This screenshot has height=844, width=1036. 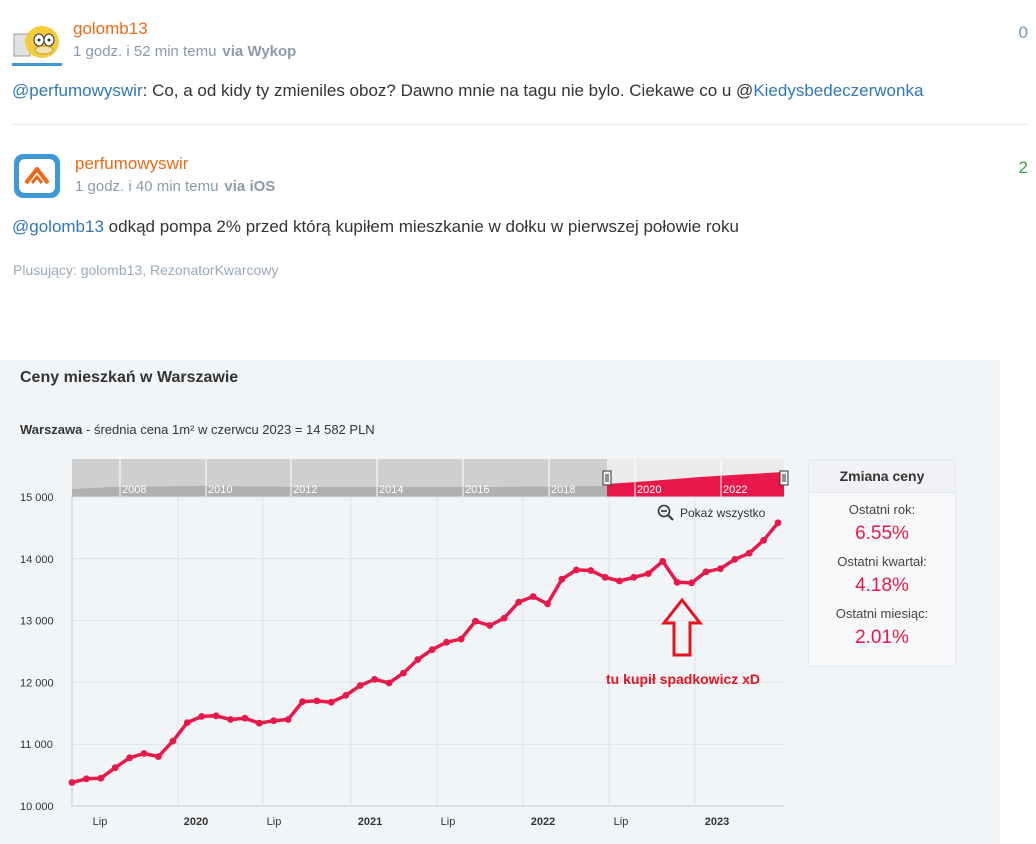 I want to click on stats-label-quarter: Ostatni kwartał:, so click(x=882, y=561).